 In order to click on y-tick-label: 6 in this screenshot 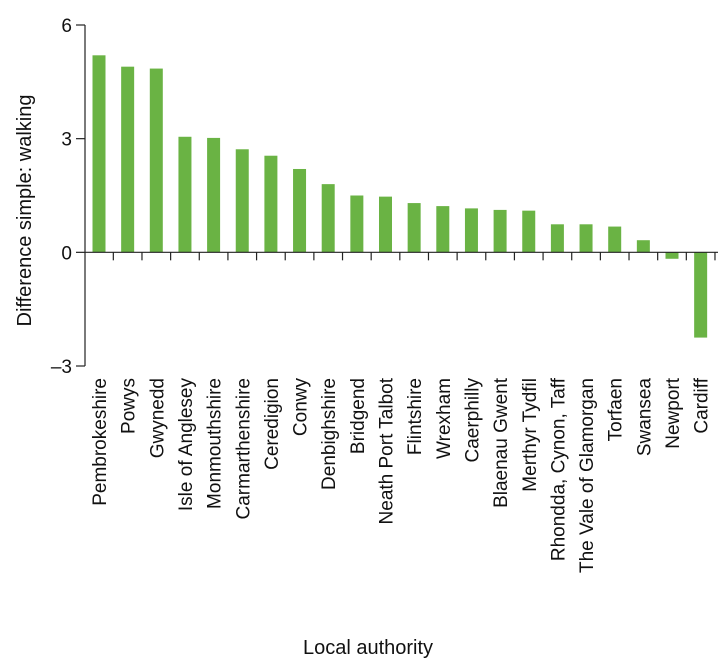, I will do `click(66, 26)`.